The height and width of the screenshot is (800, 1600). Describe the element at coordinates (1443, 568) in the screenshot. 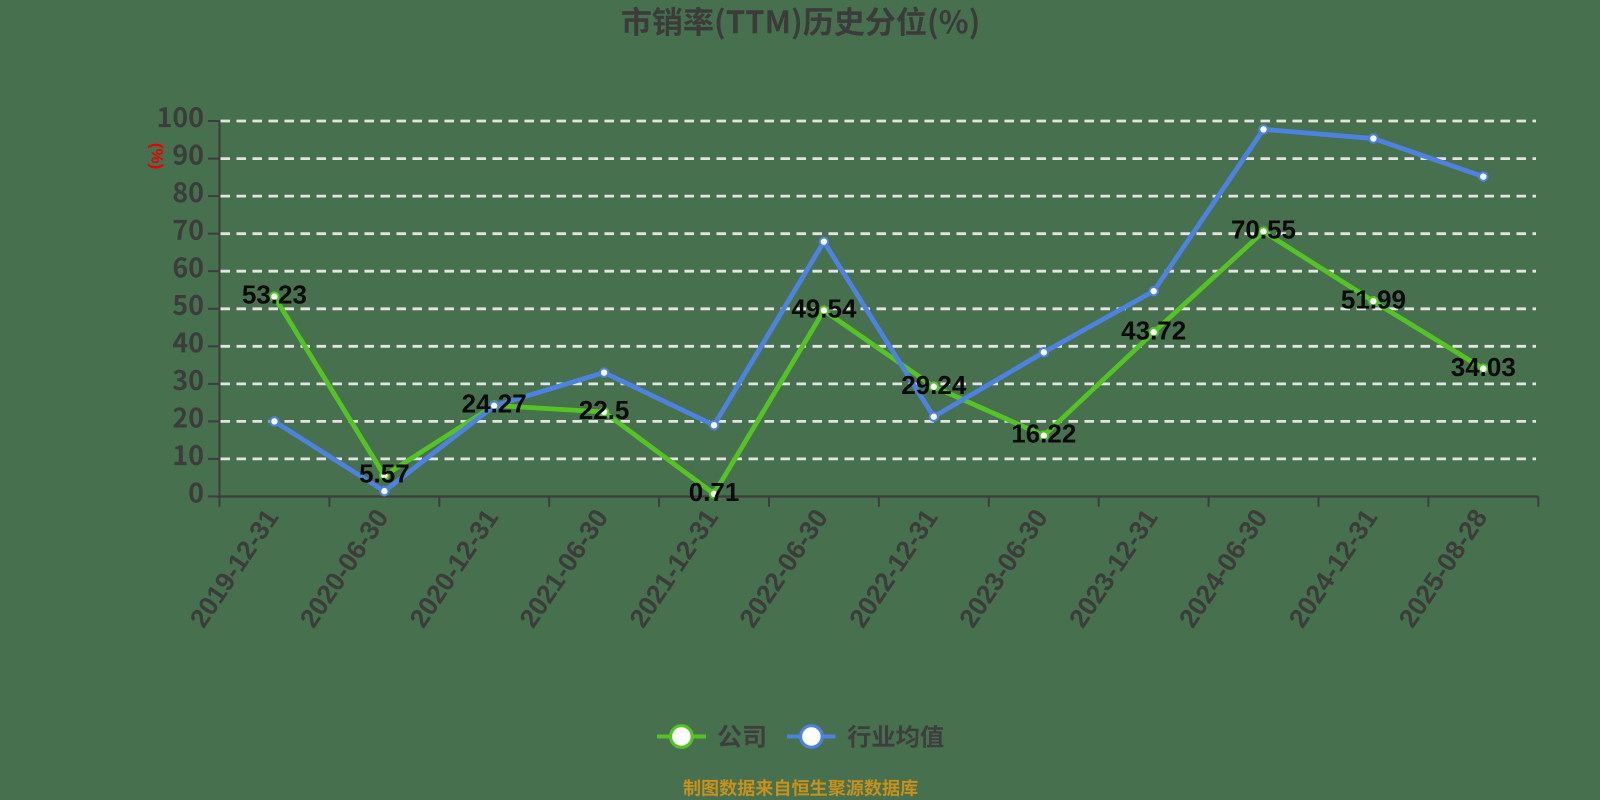

I see `svg-text: 2025-08-28` at that location.